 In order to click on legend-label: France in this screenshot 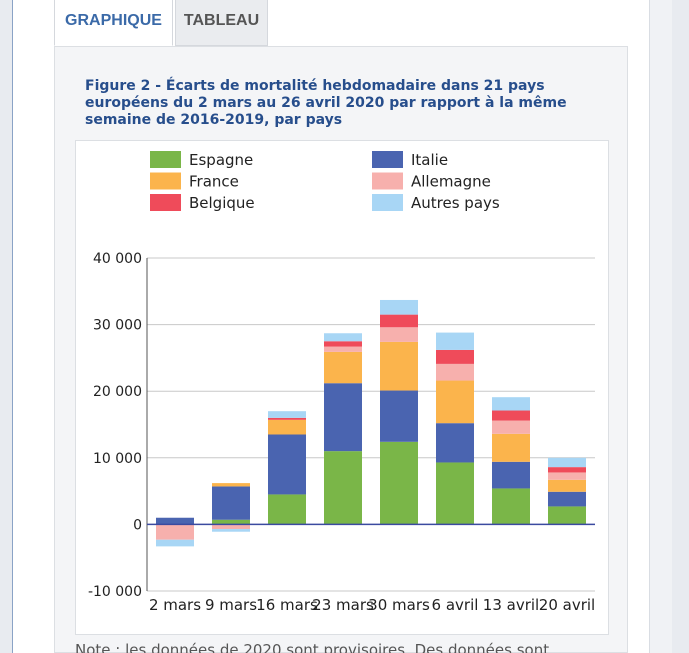, I will do `click(214, 182)`.